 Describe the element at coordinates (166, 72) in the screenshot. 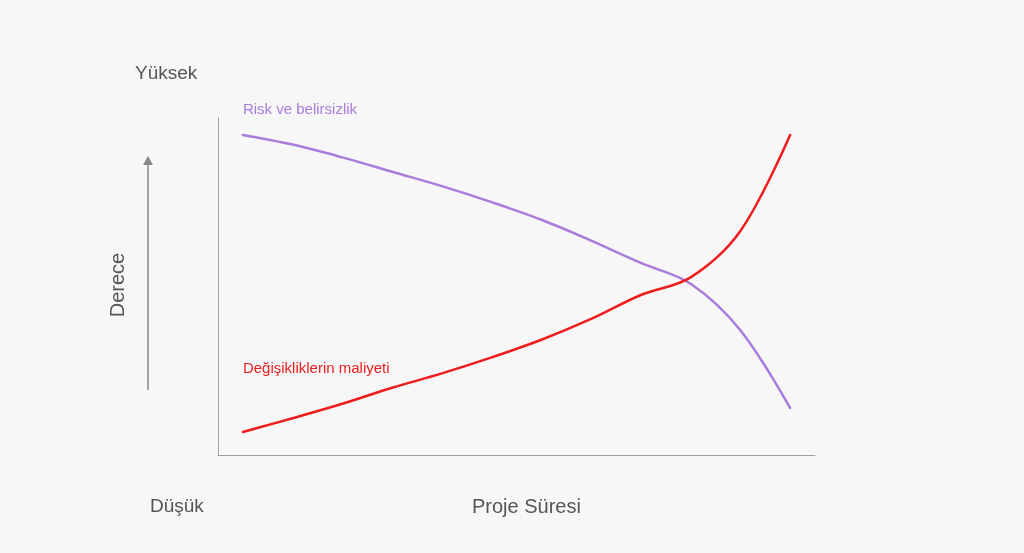

I see `text: Yüksek` at that location.